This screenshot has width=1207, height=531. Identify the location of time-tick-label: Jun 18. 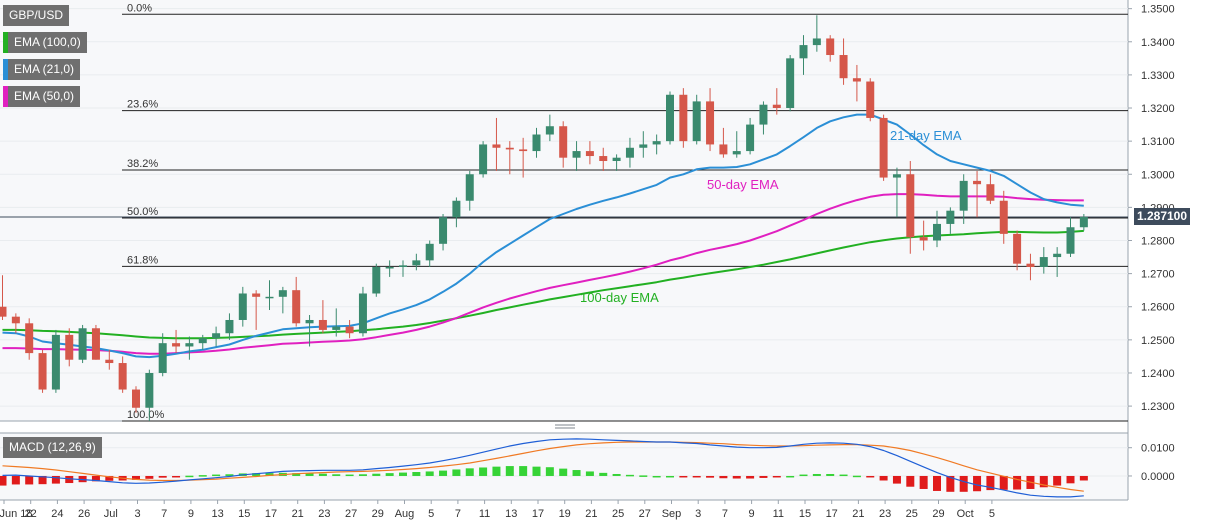
(16, 514).